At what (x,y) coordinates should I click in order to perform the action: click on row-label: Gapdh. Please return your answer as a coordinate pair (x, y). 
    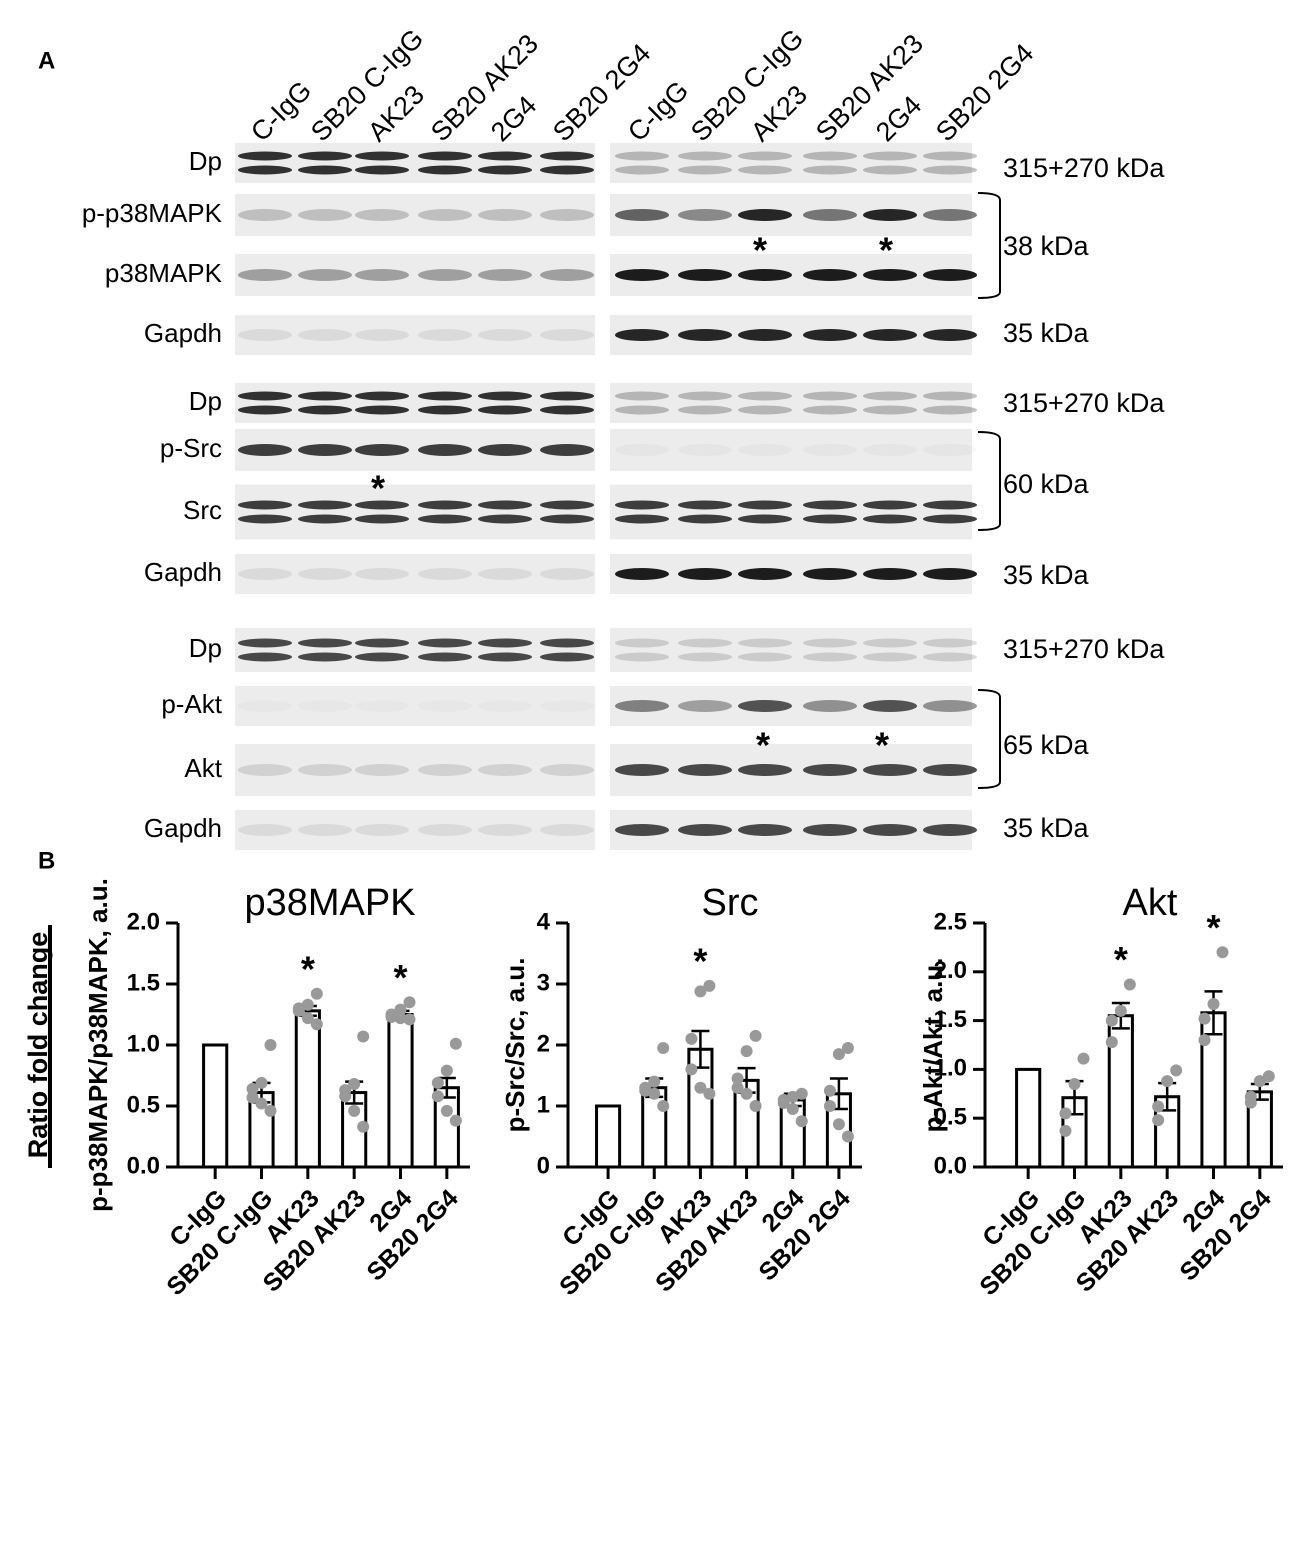
    Looking at the image, I should click on (183, 572).